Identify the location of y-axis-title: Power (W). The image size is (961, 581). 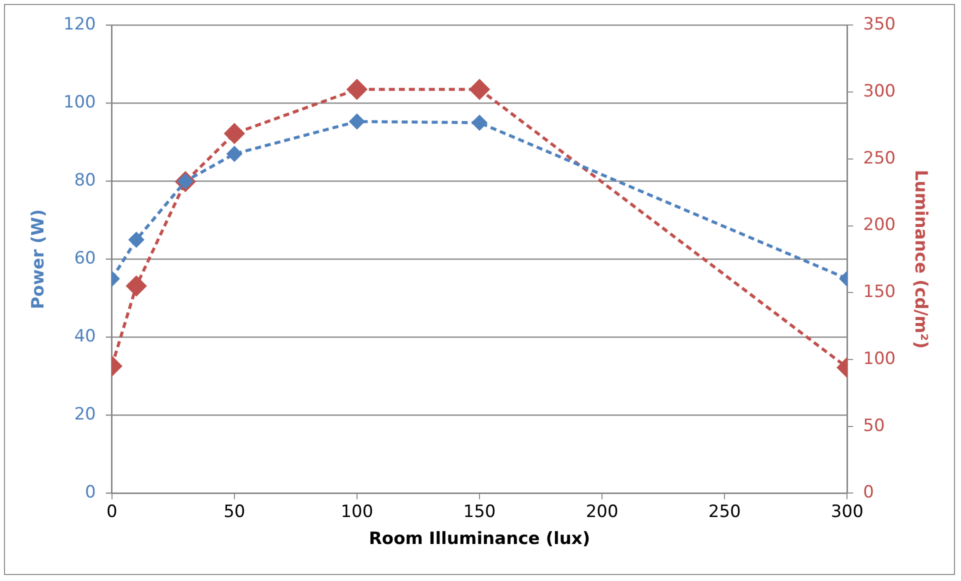
(38, 259).